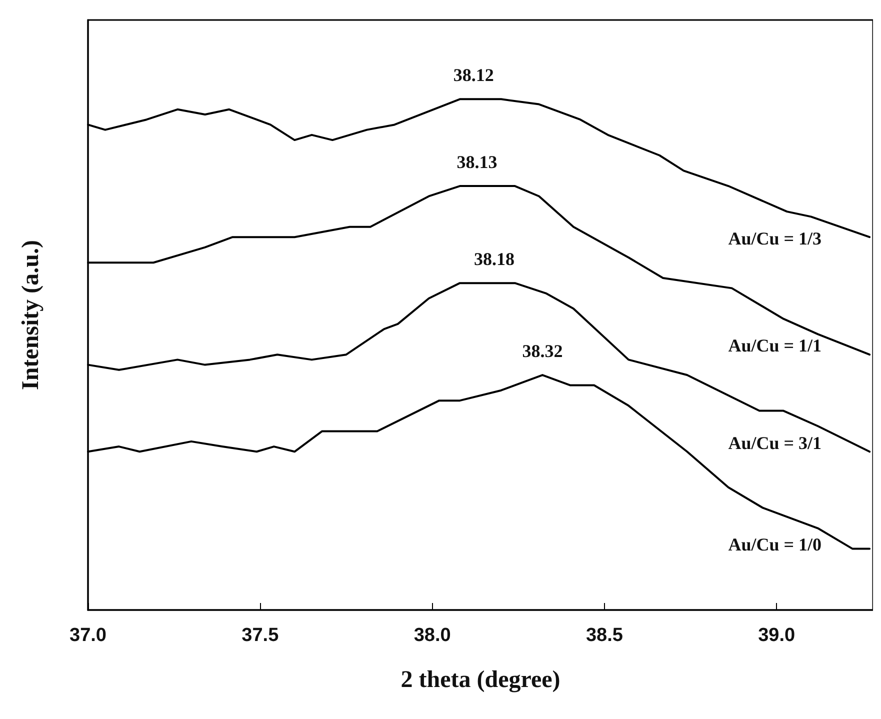 The height and width of the screenshot is (719, 881). Describe the element at coordinates (473, 75) in the screenshot. I see `annotation: 38.12` at that location.